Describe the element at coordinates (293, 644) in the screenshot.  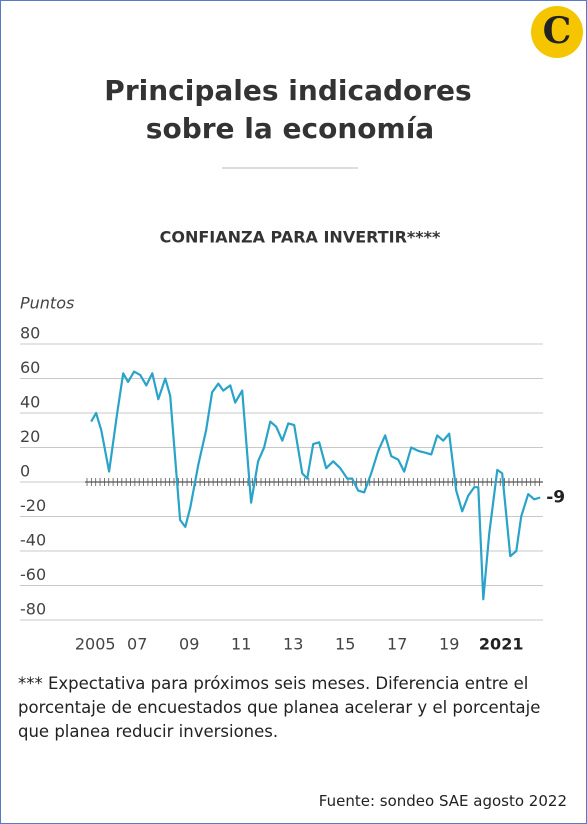
I see `x-tick-label: 13` at that location.